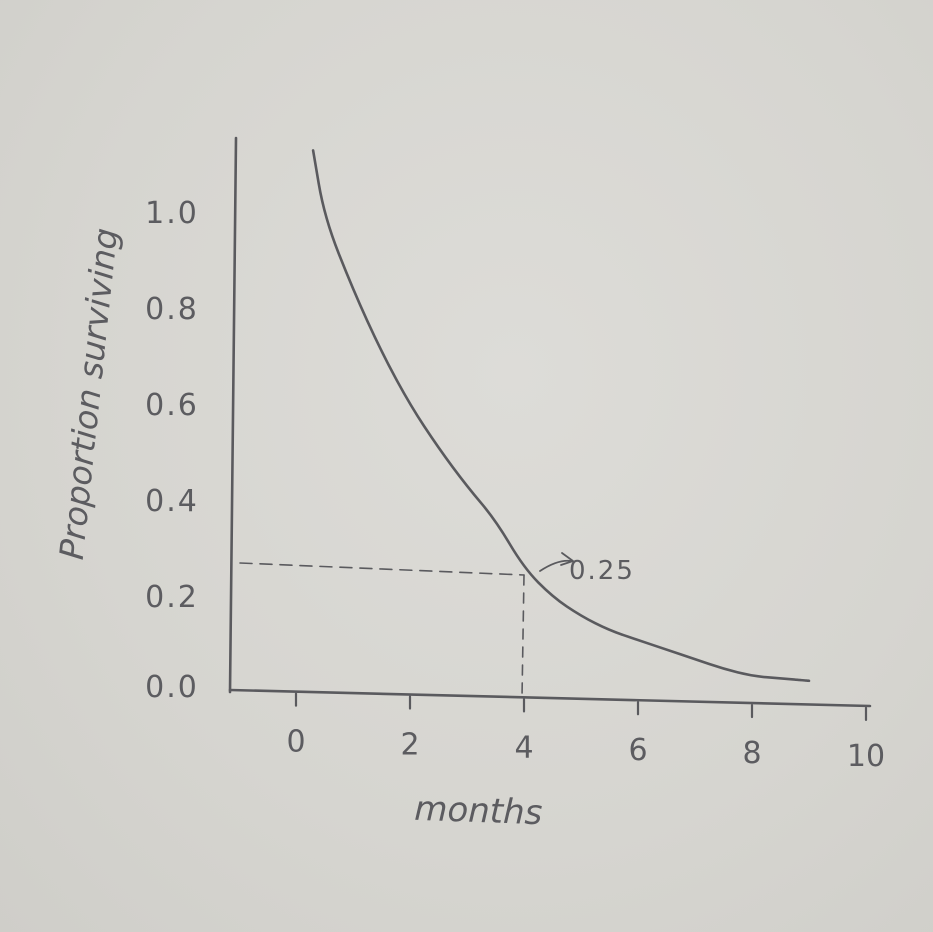 The width and height of the screenshot is (933, 932). Describe the element at coordinates (637, 750) in the screenshot. I see `x-tick-label: 6` at that location.